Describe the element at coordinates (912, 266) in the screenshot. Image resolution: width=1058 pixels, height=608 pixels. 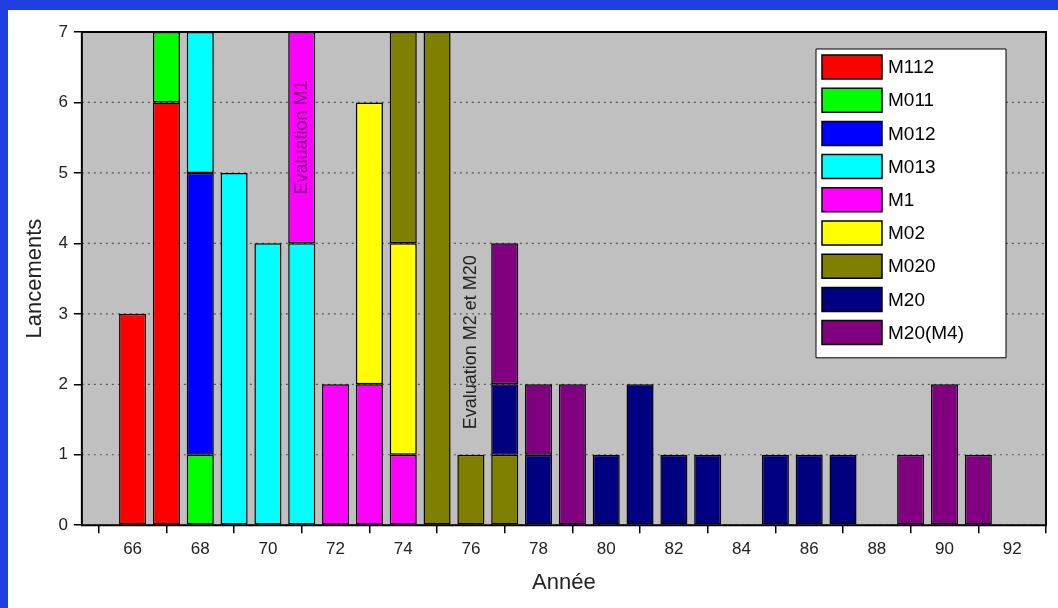
I see `legend-label: M020` at that location.